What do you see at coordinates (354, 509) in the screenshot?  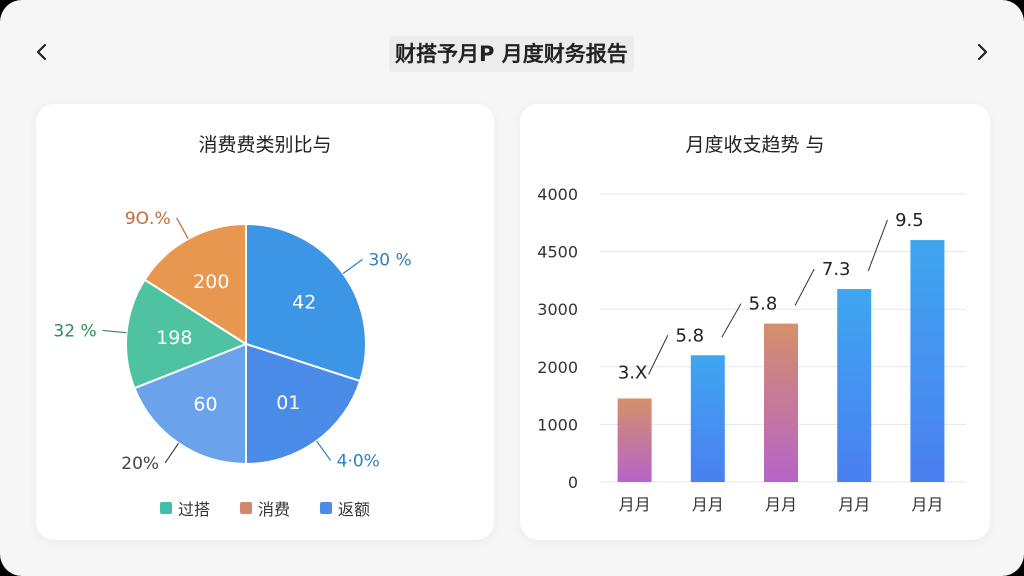 I see `legend-label: 返额` at bounding box center [354, 509].